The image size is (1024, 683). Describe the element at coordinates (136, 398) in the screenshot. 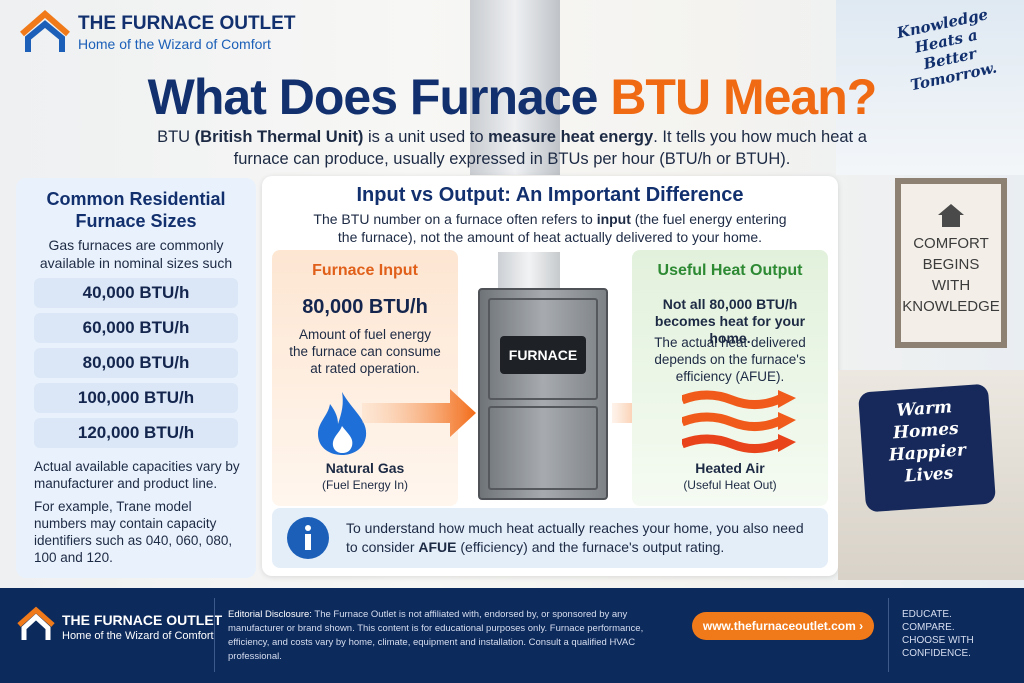

I see `size-item: 100,000 BTU/h` at that location.